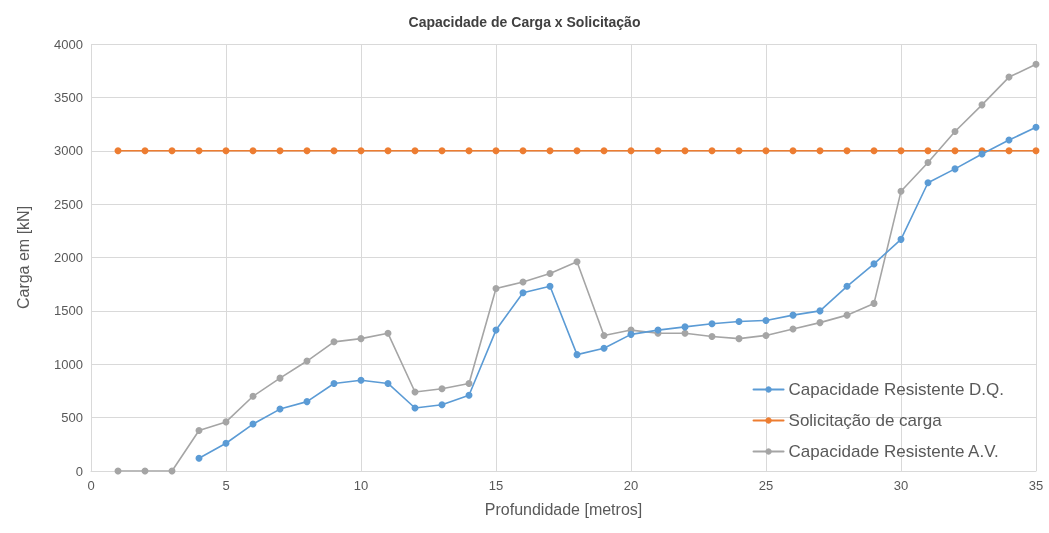 Image resolution: width=1049 pixels, height=533 pixels. Describe the element at coordinates (68, 311) in the screenshot. I see `y-tick-label: 1500` at that location.